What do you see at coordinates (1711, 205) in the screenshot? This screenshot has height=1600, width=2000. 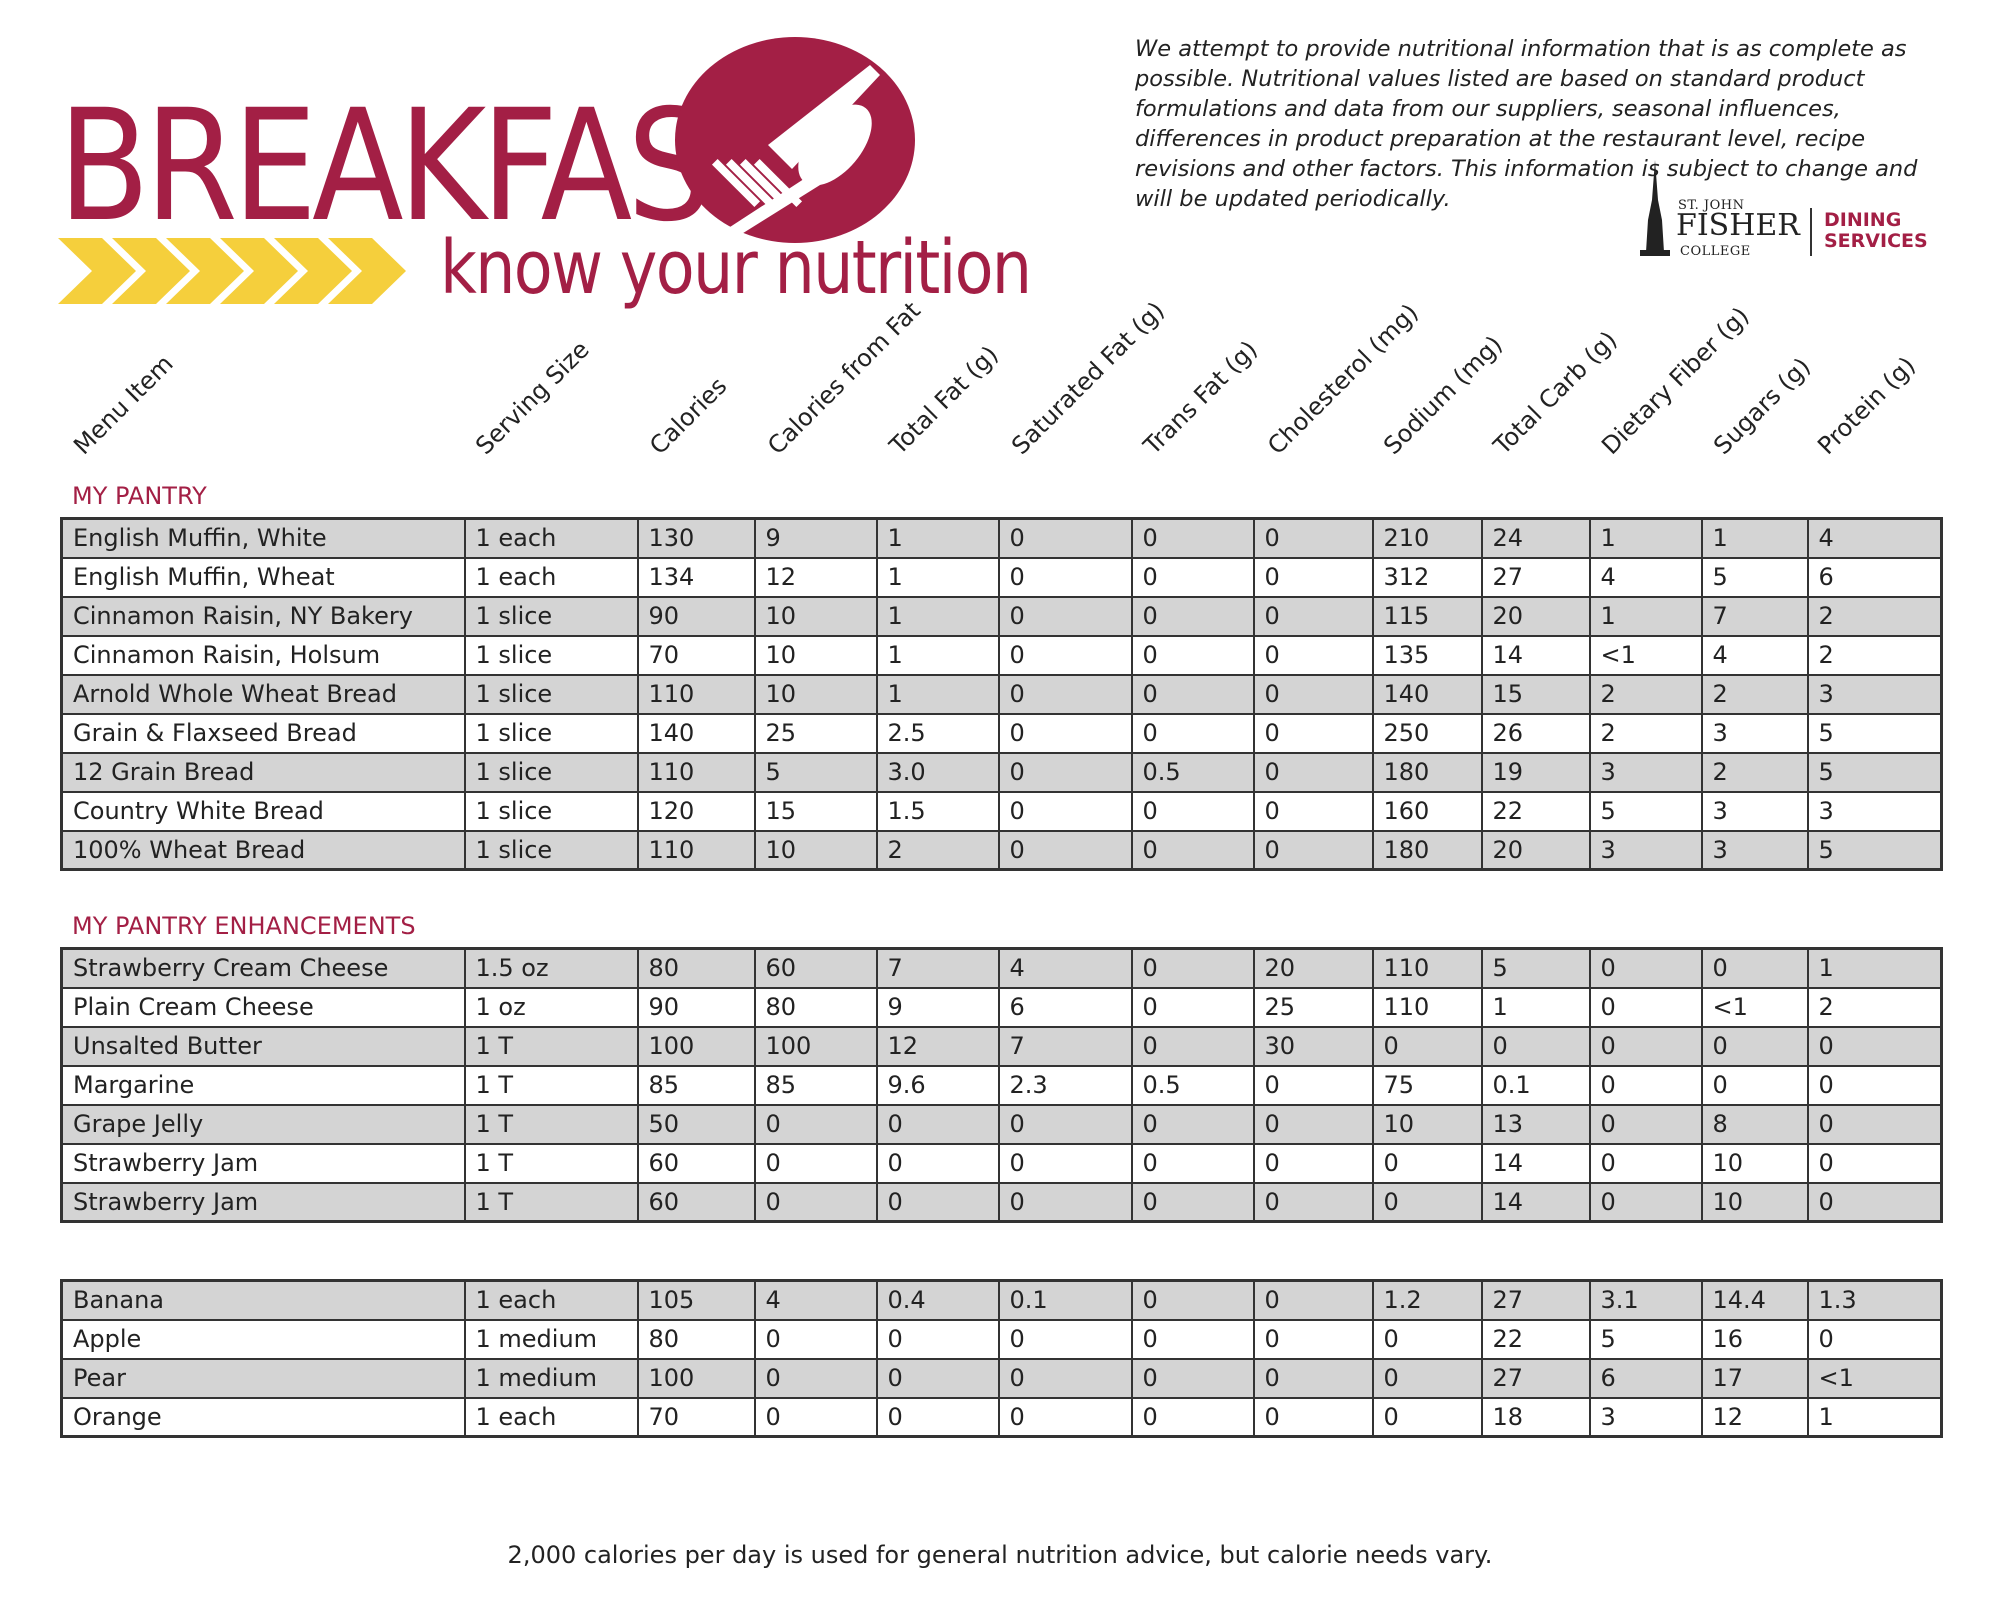 I see `logo-st-john: ST. JOHN` at bounding box center [1711, 205].